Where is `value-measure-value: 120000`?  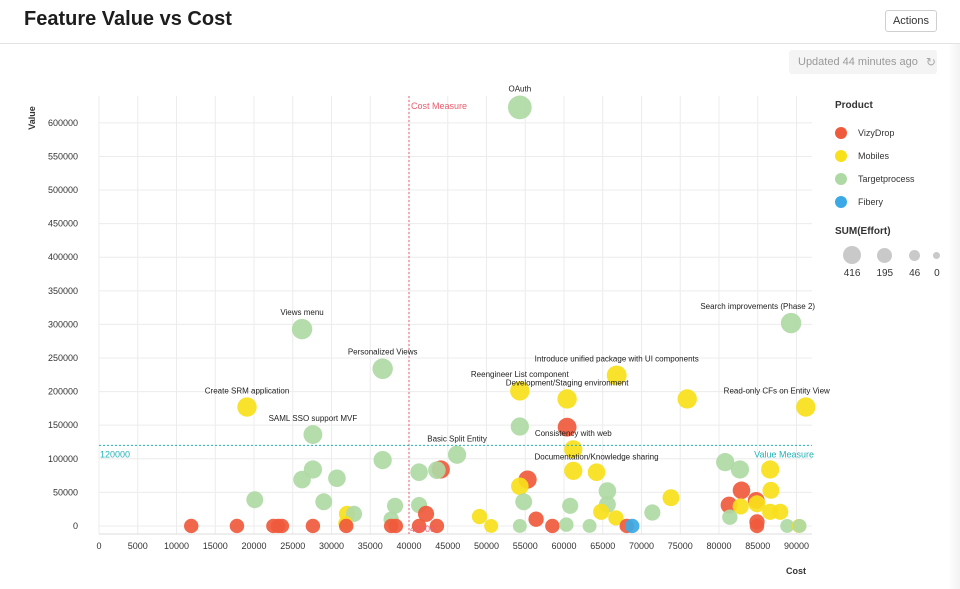 value-measure-value: 120000 is located at coordinates (115, 454).